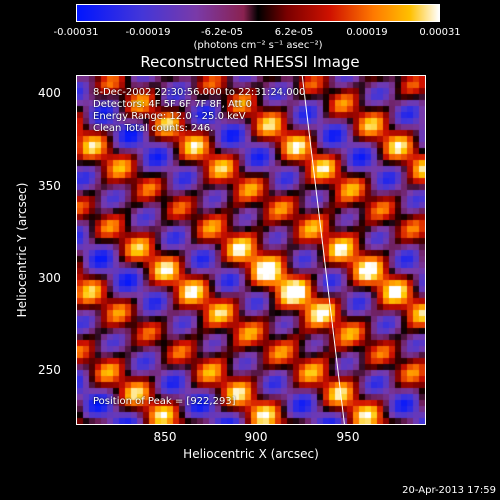  Describe the element at coordinates (165, 437) in the screenshot. I see `x-tick-label: 850` at that location.